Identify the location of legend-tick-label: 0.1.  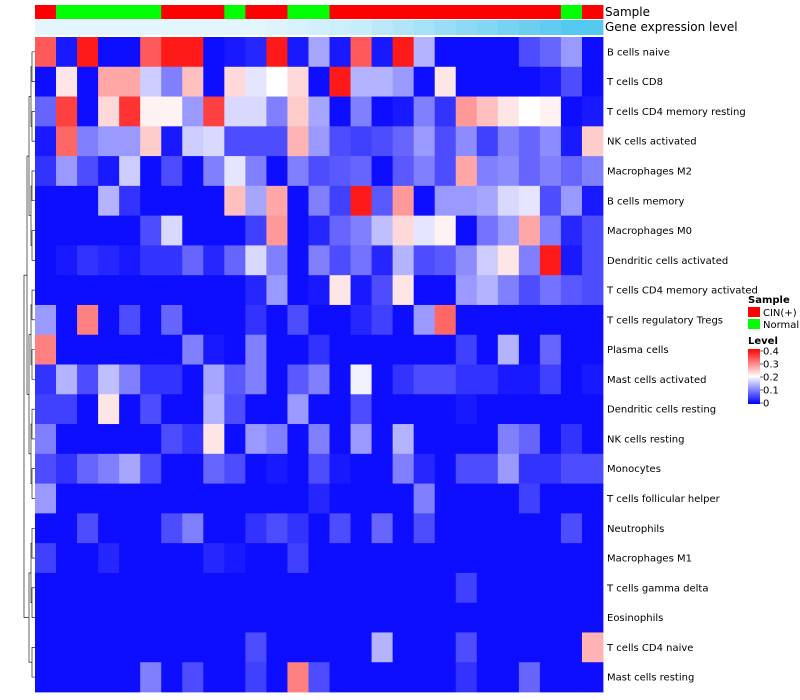
(771, 391).